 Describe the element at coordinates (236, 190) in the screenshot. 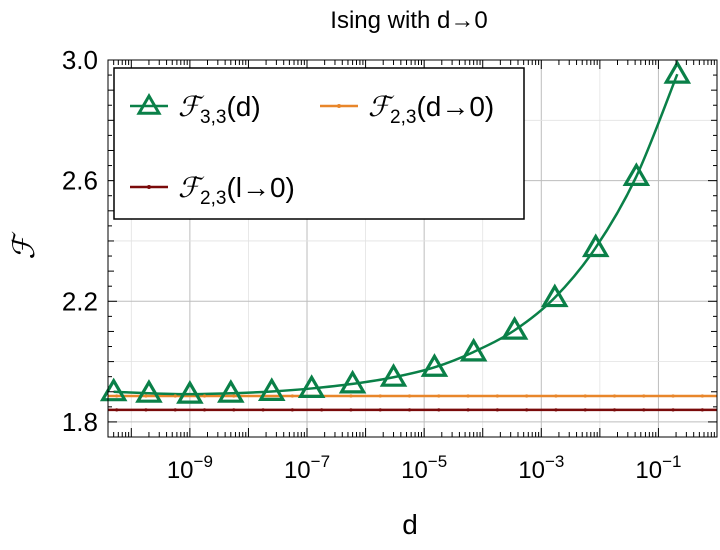

I see `legend-label: ℱ2,3(l→0)` at that location.